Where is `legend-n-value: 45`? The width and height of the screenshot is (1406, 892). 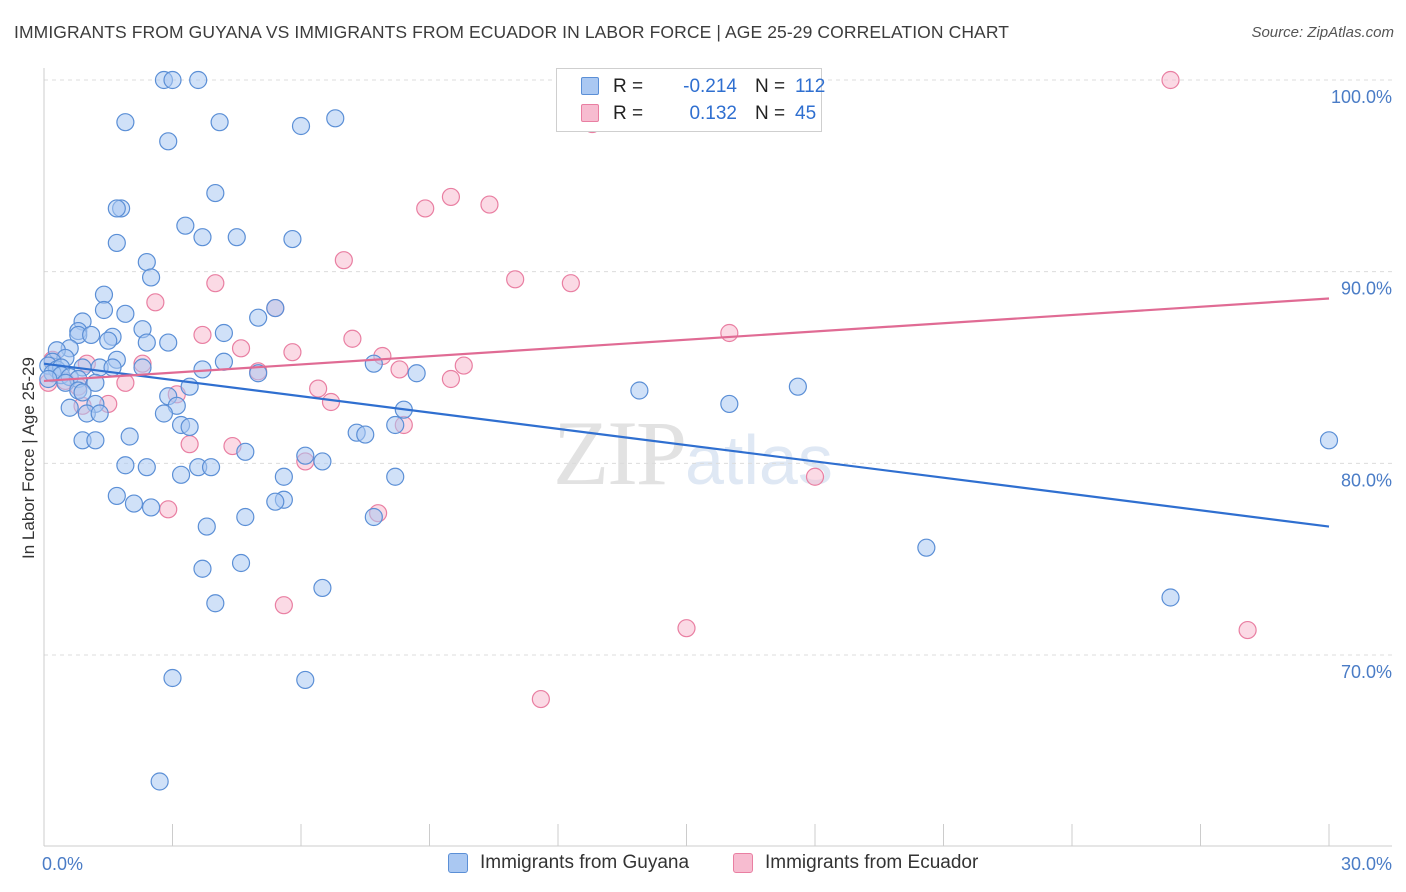
legend-n-value: 45 is located at coordinates (806, 113).